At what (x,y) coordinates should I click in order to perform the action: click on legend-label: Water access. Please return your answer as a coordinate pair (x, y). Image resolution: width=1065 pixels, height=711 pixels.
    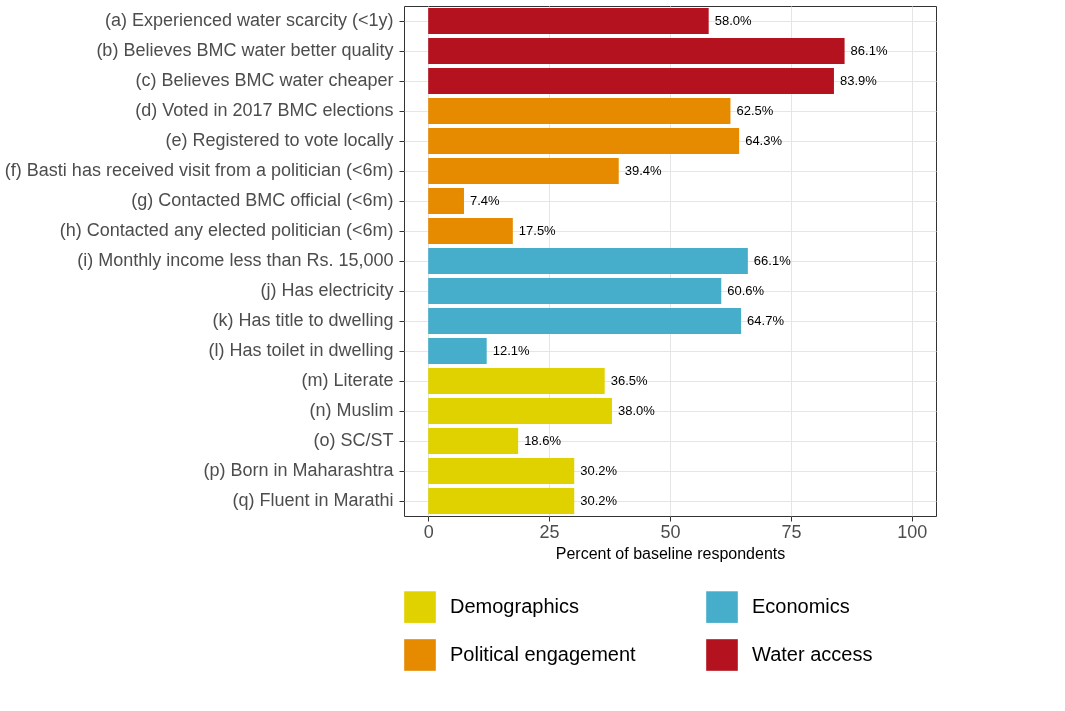
    Looking at the image, I should click on (812, 654).